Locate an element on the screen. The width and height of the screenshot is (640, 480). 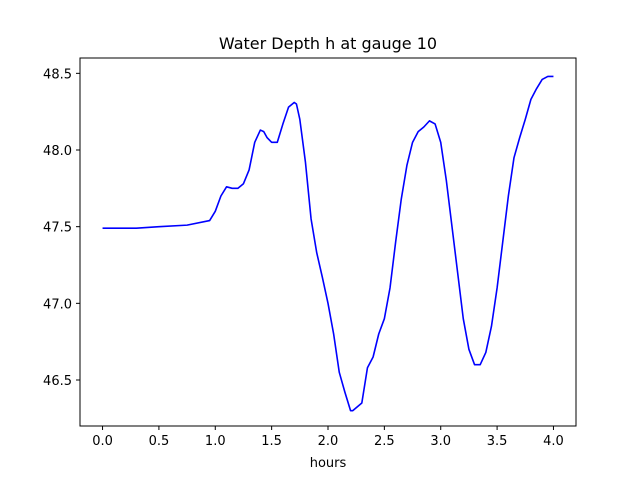
x-tick-label: 1.5 is located at coordinates (271, 441).